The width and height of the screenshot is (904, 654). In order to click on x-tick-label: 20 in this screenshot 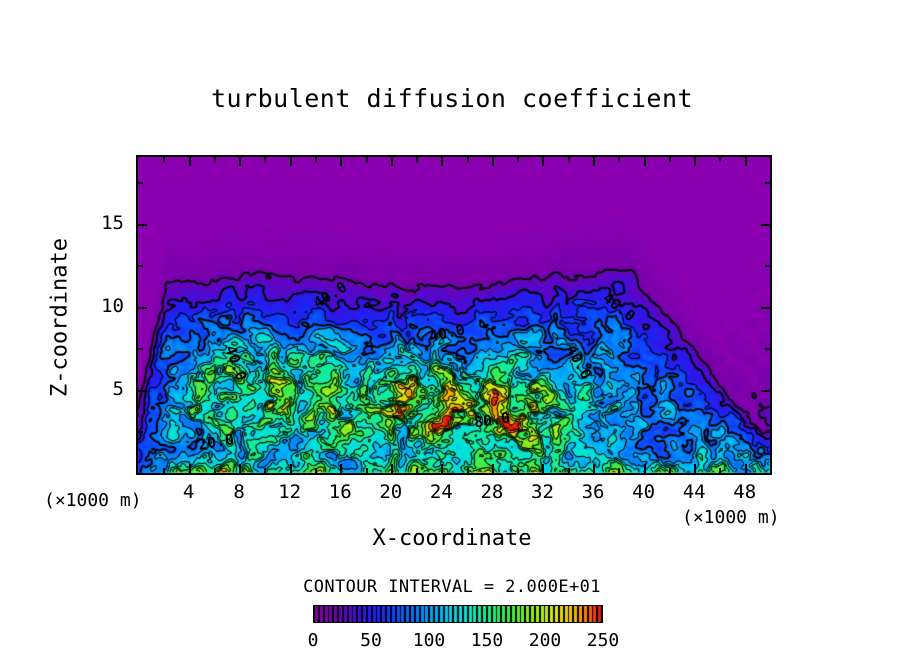, I will do `click(391, 492)`.